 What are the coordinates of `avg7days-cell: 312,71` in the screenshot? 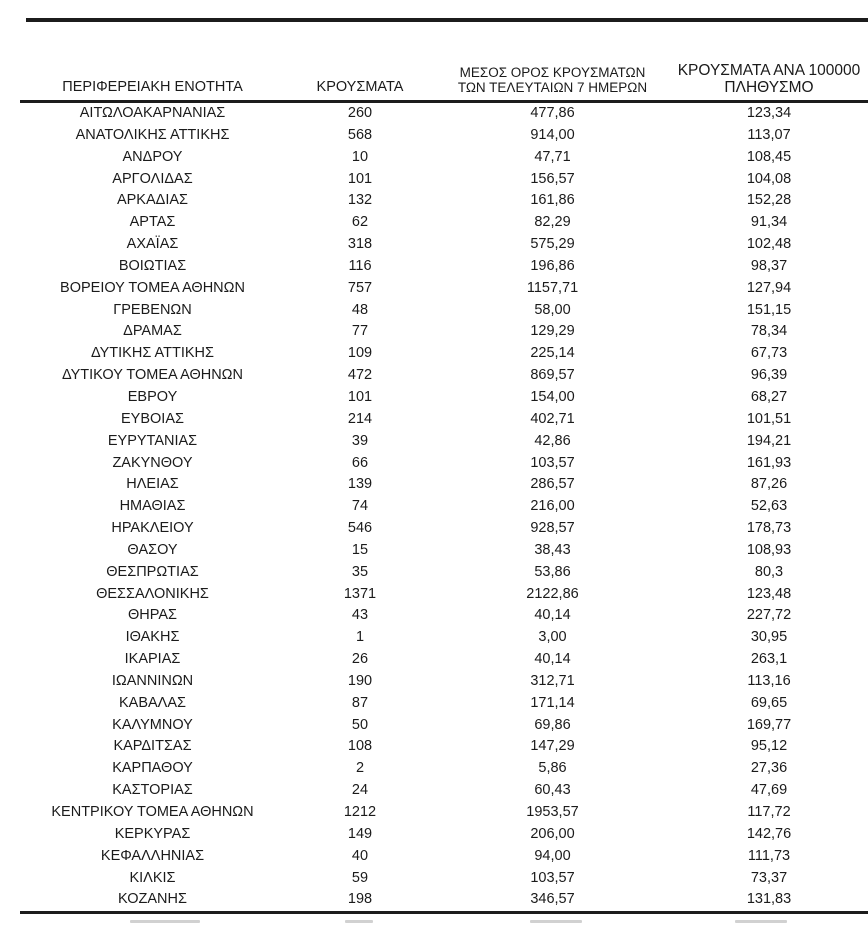 It's located at (552, 680).